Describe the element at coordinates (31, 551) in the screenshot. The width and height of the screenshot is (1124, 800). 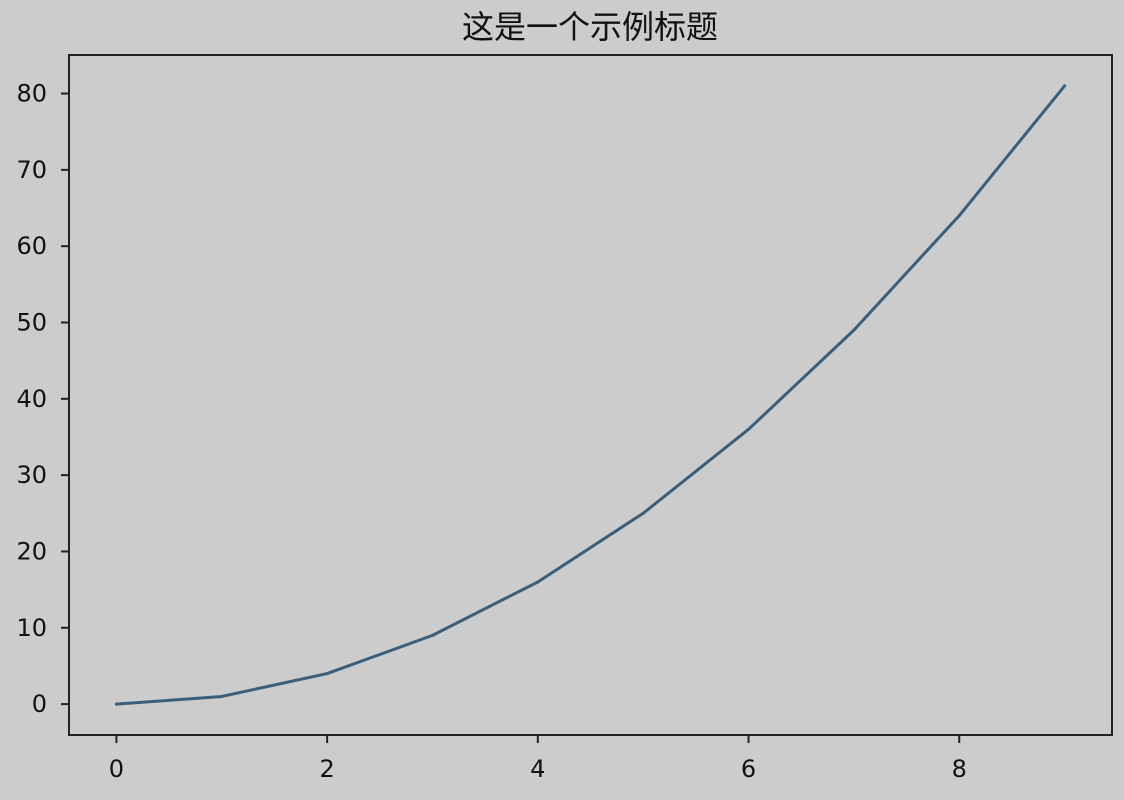
I see `y-tick-label: 20` at that location.